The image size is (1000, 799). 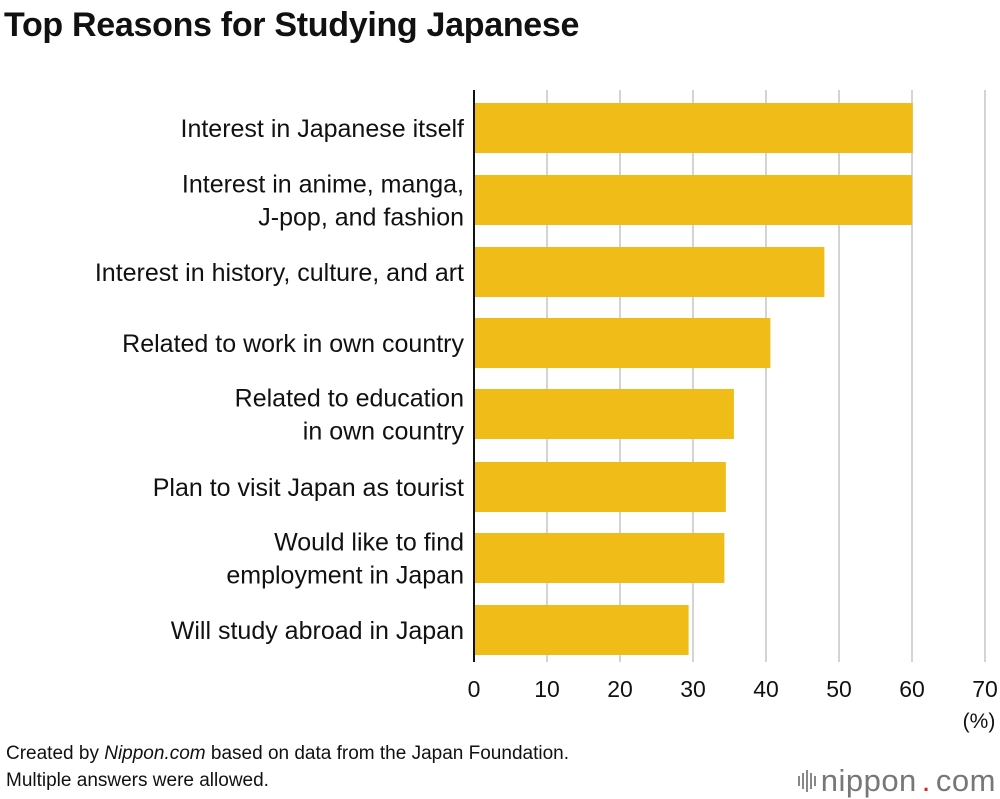 What do you see at coordinates (547, 689) in the screenshot?
I see `x-tick-label-10: 10` at bounding box center [547, 689].